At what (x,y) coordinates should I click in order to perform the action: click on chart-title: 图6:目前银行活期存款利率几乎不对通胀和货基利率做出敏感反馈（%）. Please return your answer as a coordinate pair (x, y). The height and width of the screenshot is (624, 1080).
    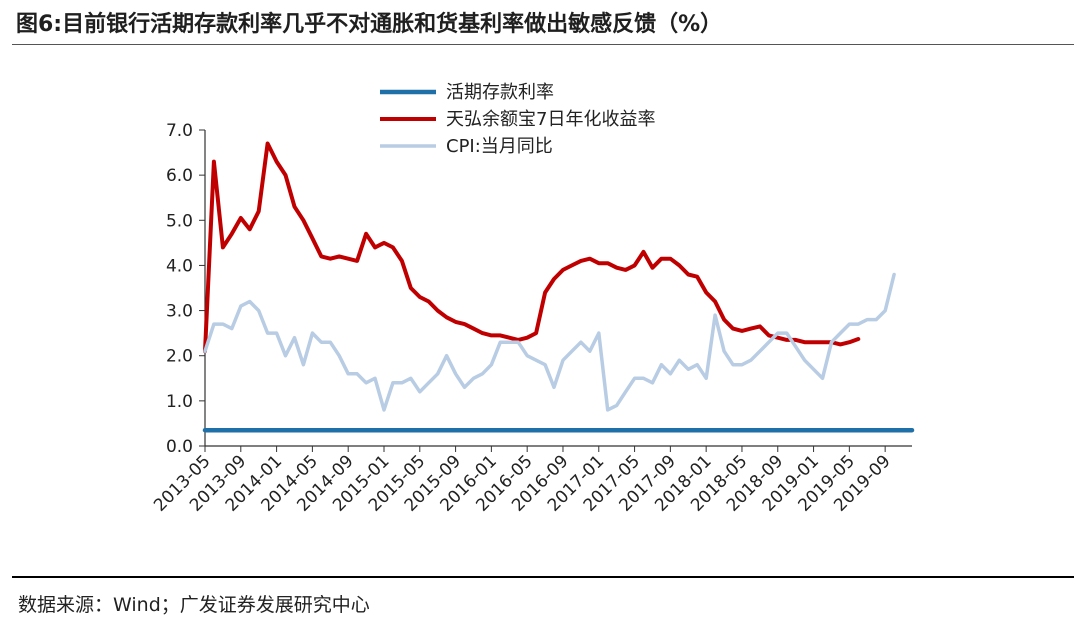
    Looking at the image, I should click on (369, 24).